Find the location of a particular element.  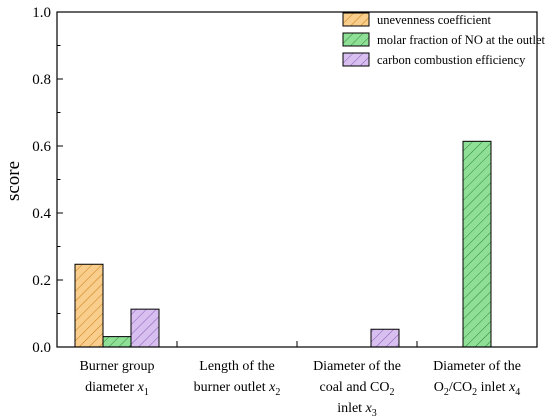

y-tick-label: 0.6 is located at coordinates (41, 147).